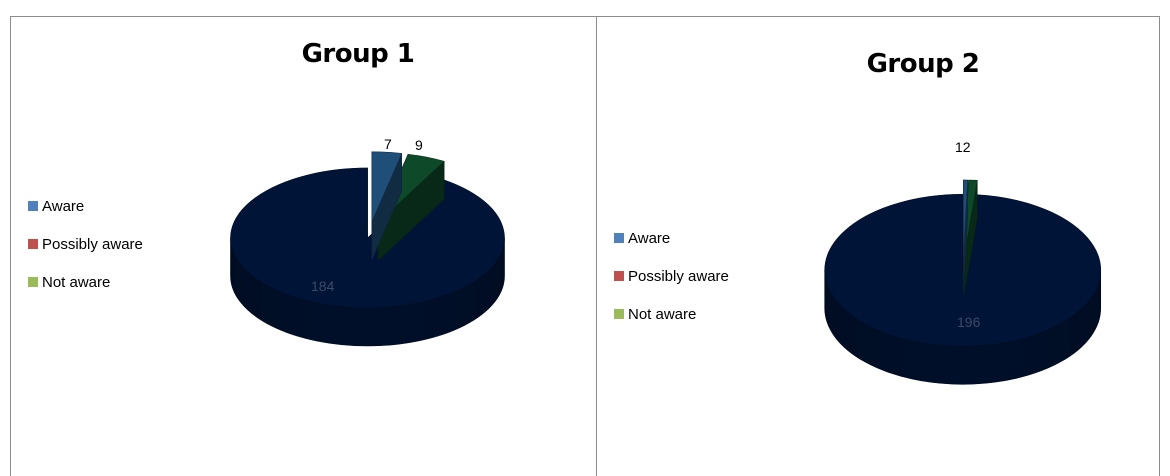 The height and width of the screenshot is (476, 1170). What do you see at coordinates (358, 54) in the screenshot?
I see `chart-title: Group 1` at bounding box center [358, 54].